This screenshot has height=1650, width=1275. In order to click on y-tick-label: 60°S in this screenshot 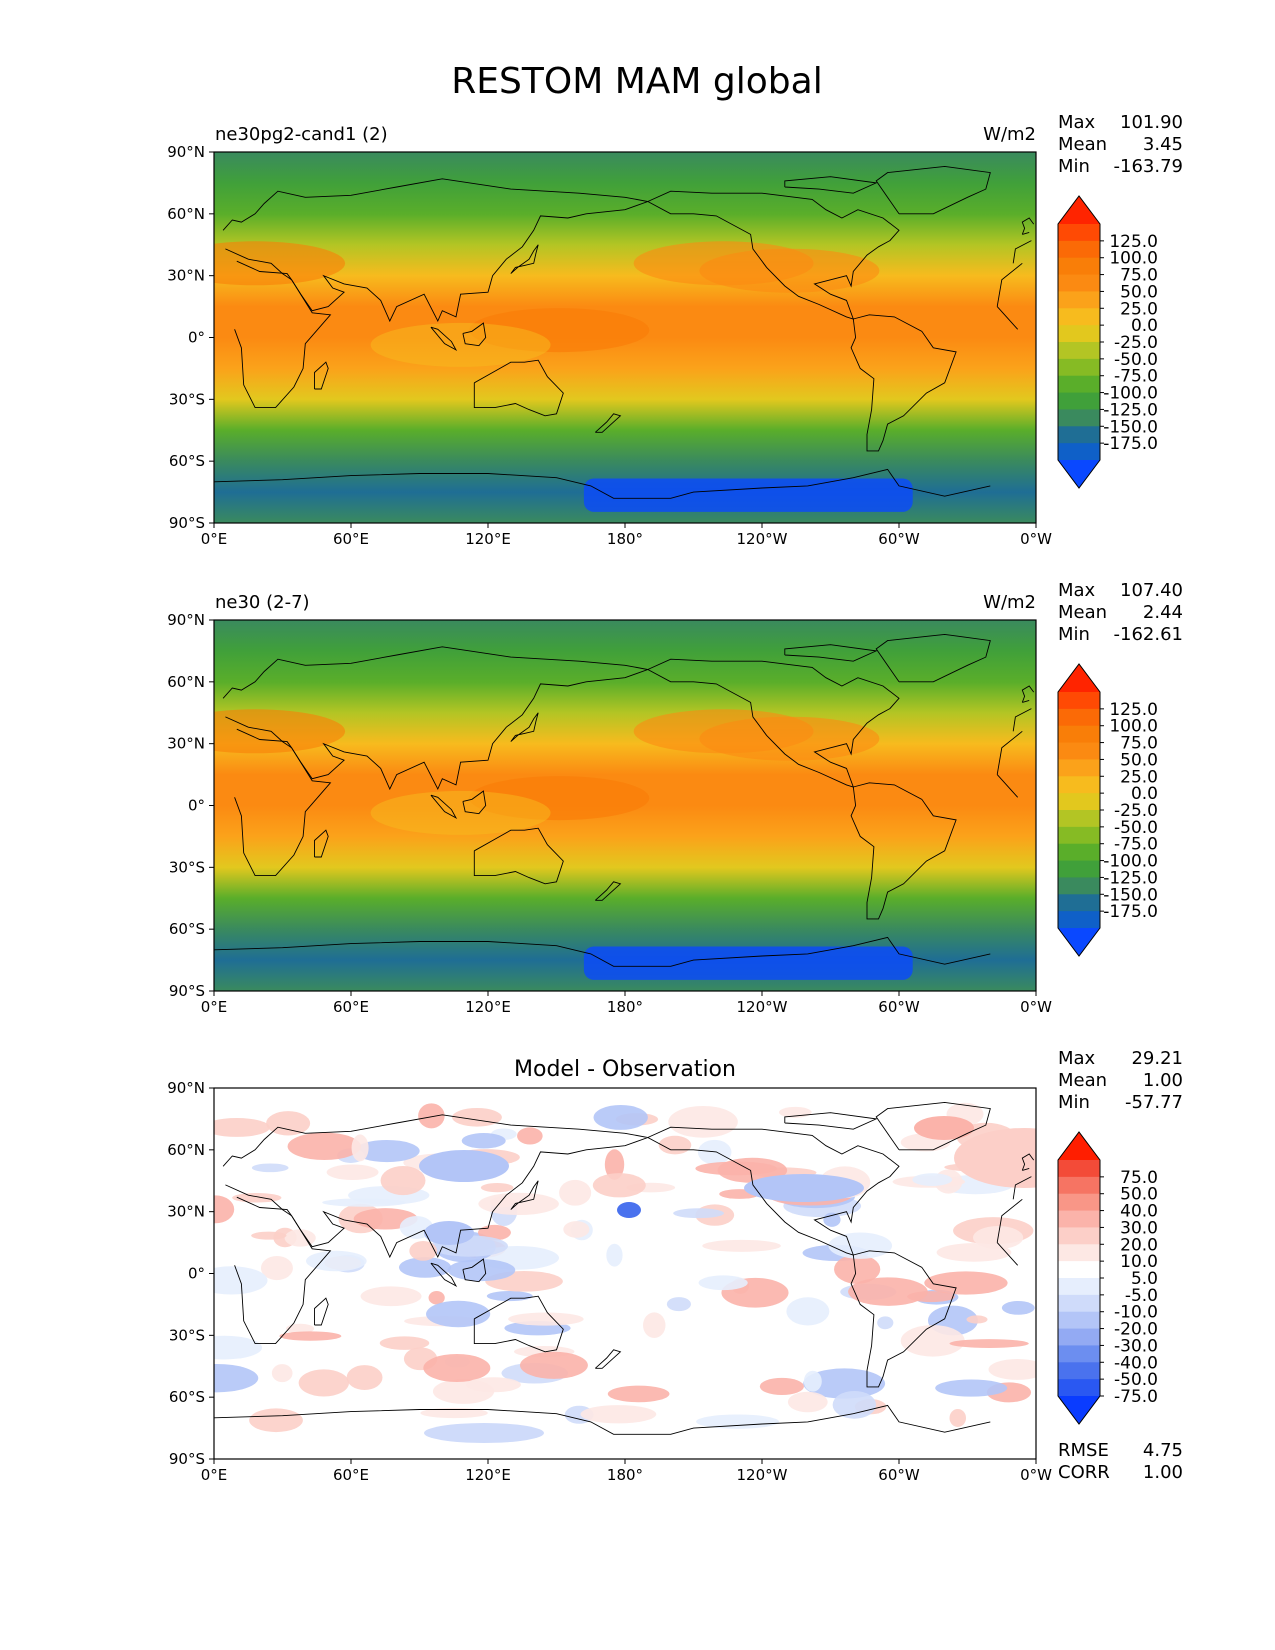, I will do `click(187, 461)`.